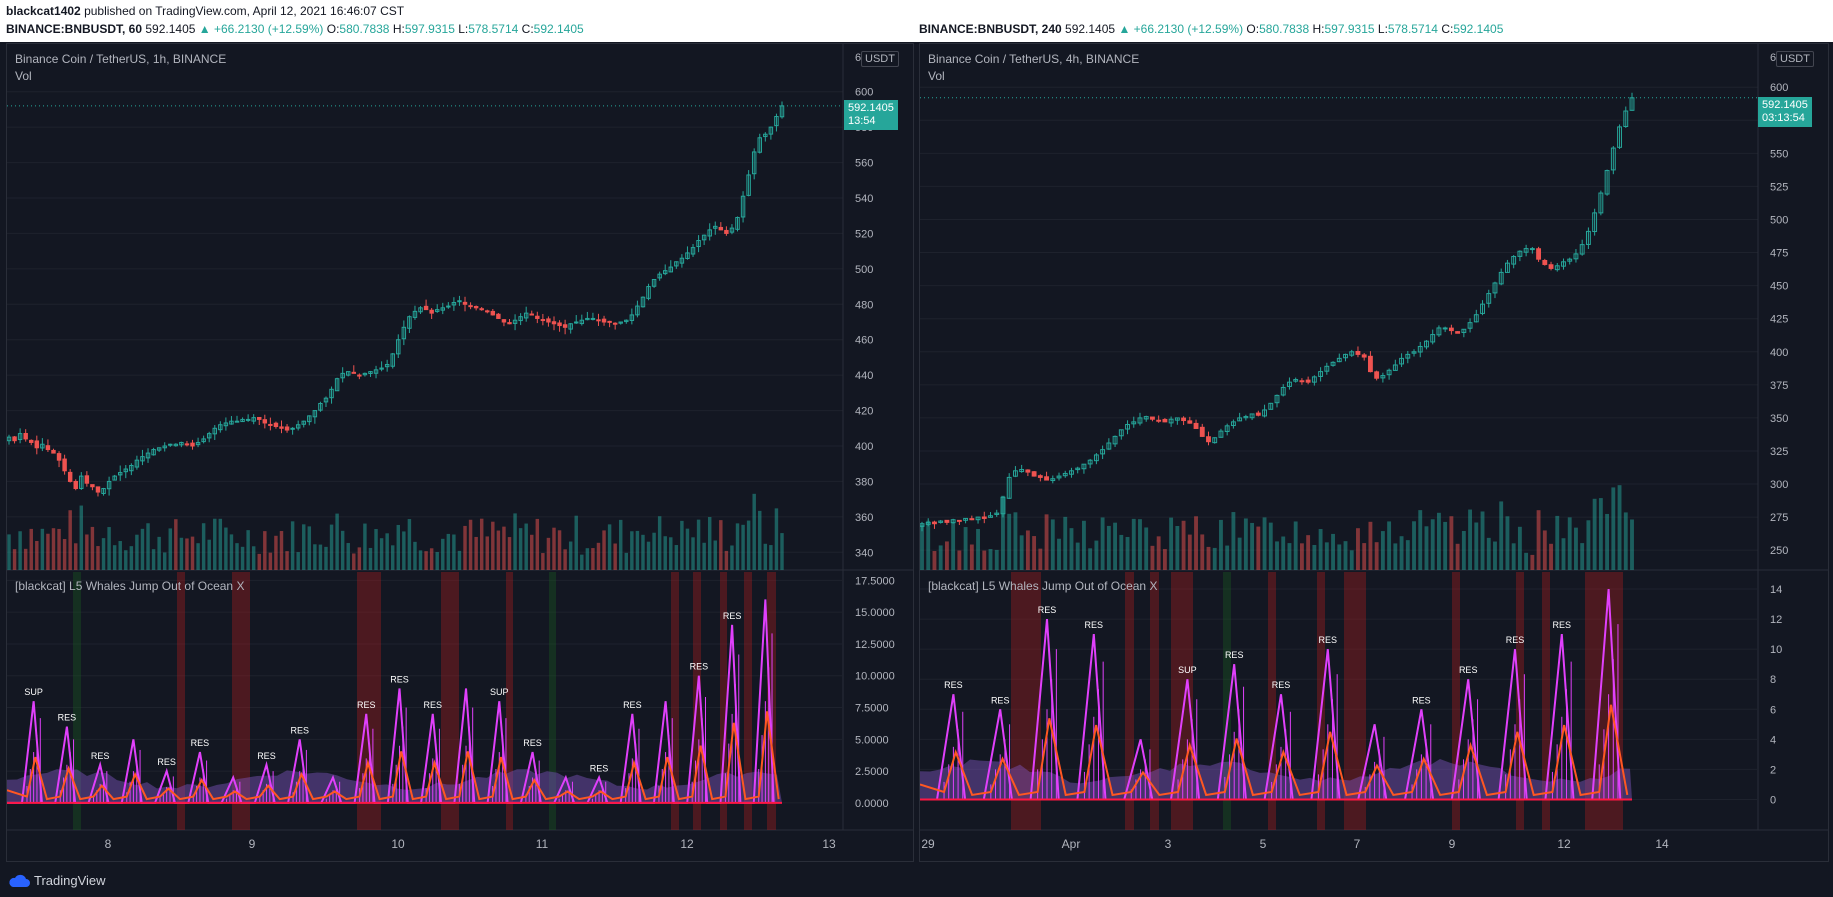 Image resolution: width=1833 pixels, height=897 pixels. What do you see at coordinates (130, 586) in the screenshot?
I see `left-indicator-title: [blackcat] L5 Whales Jump Out of Ocean X` at bounding box center [130, 586].